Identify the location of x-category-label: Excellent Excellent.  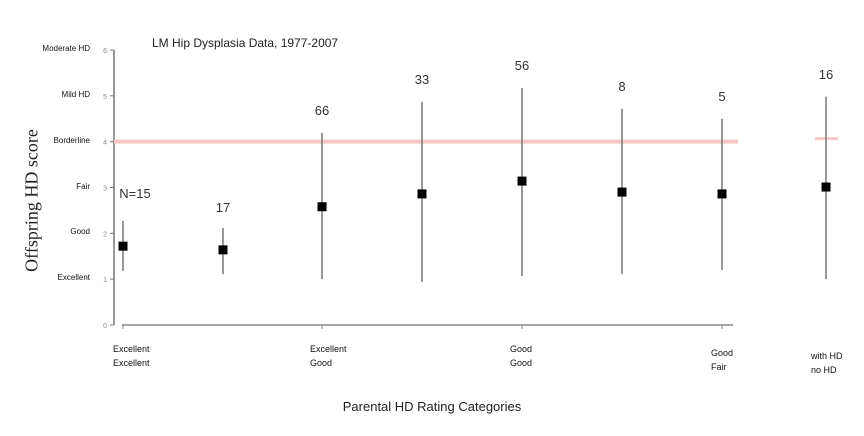
(131, 356).